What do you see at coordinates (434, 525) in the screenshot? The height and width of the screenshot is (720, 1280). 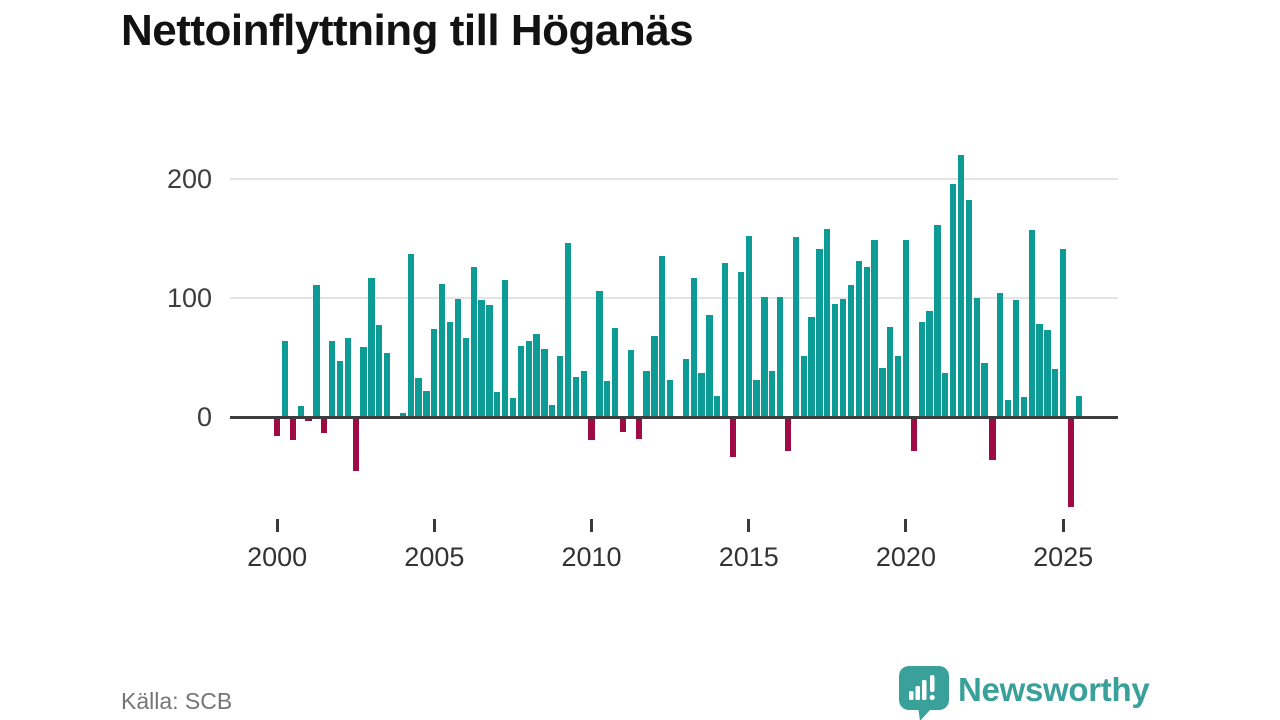 I see `x-tick-2005` at bounding box center [434, 525].